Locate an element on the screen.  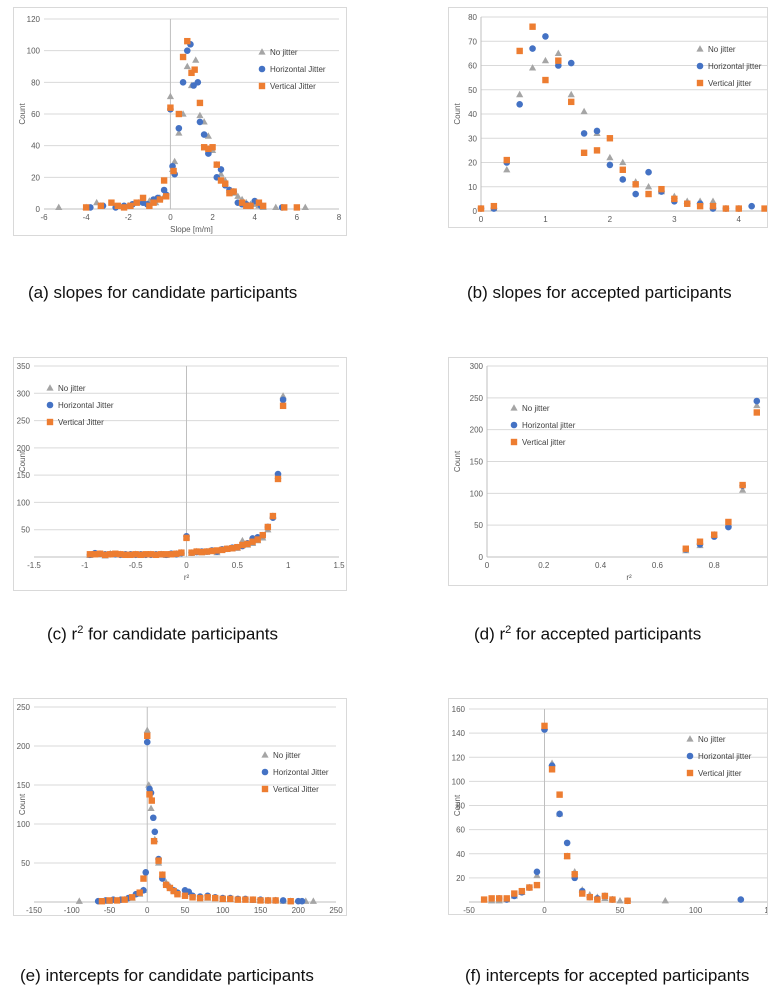
x-tick-label: 100 is located at coordinates (696, 910).